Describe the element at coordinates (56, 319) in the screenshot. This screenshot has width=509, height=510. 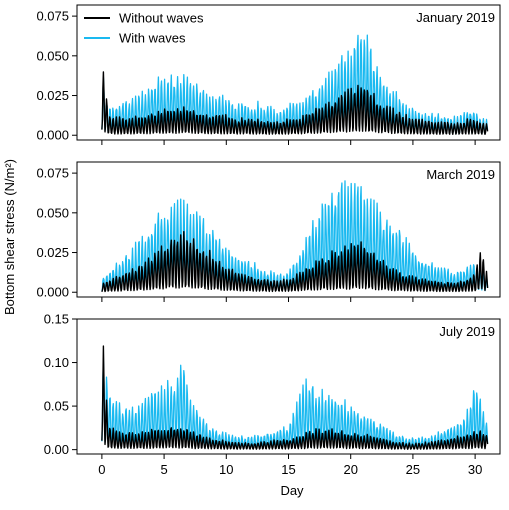
I see `y-tick-label: 0.15` at that location.